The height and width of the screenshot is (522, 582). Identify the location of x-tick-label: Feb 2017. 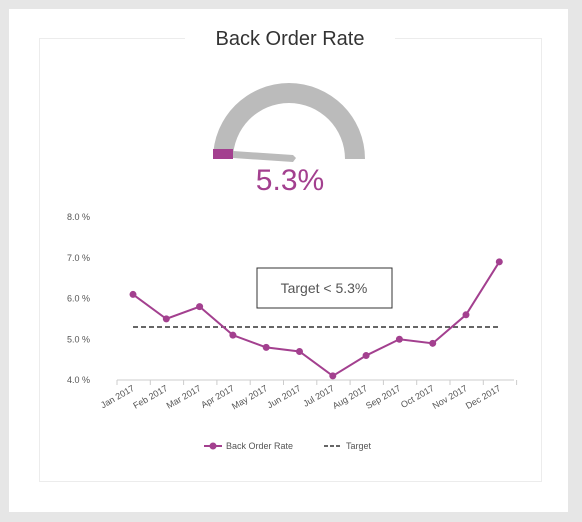
(150, 397).